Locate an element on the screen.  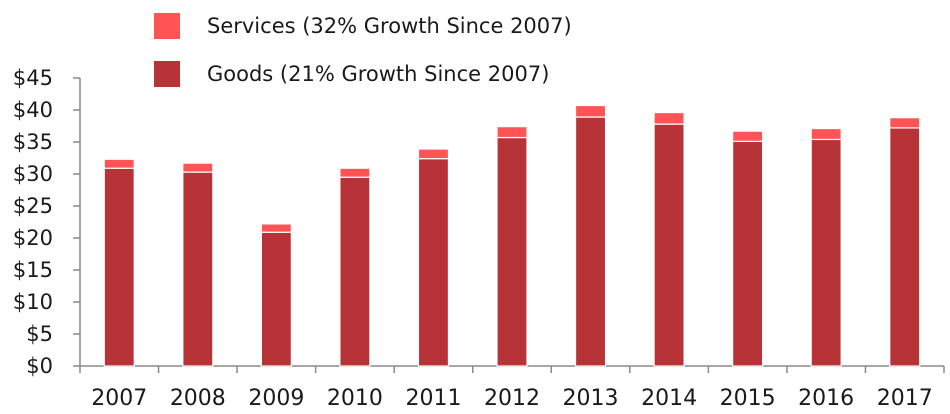
x-tick-label: 2008 is located at coordinates (198, 398).